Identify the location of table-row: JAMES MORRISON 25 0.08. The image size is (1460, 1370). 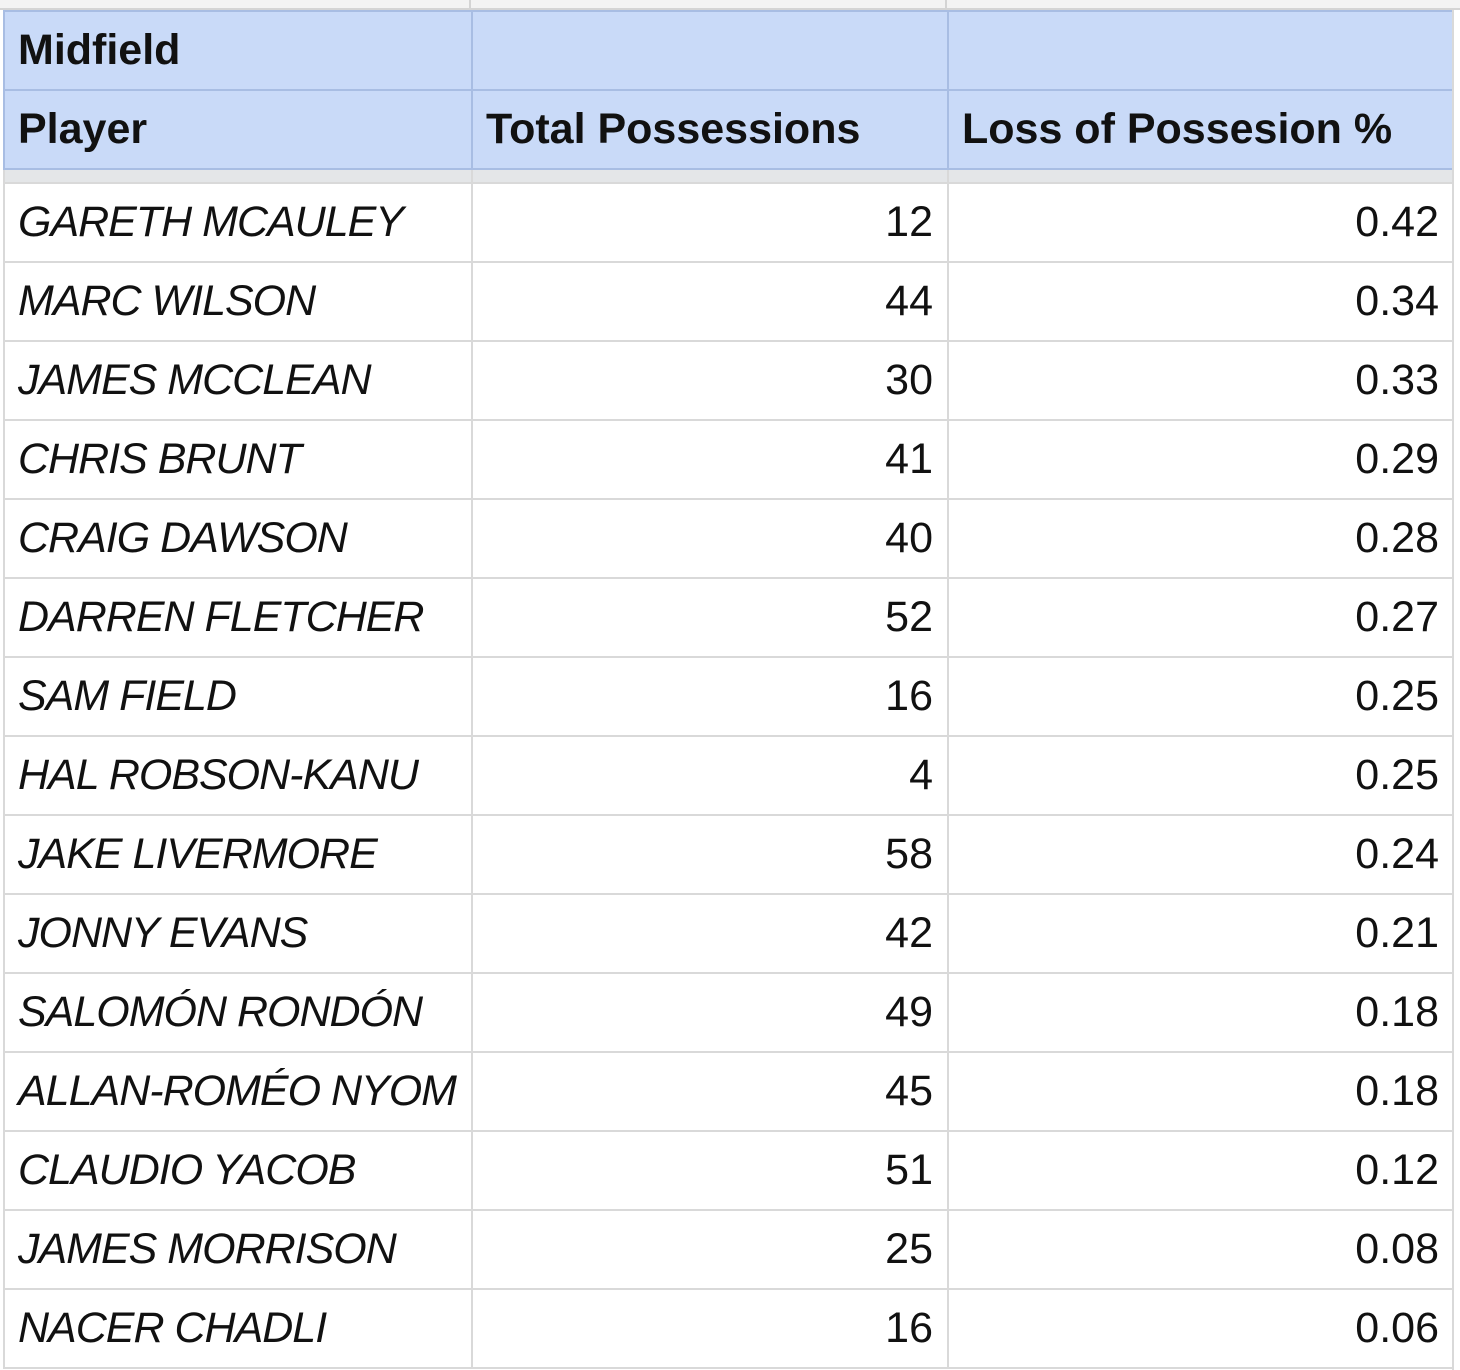
(729, 1249).